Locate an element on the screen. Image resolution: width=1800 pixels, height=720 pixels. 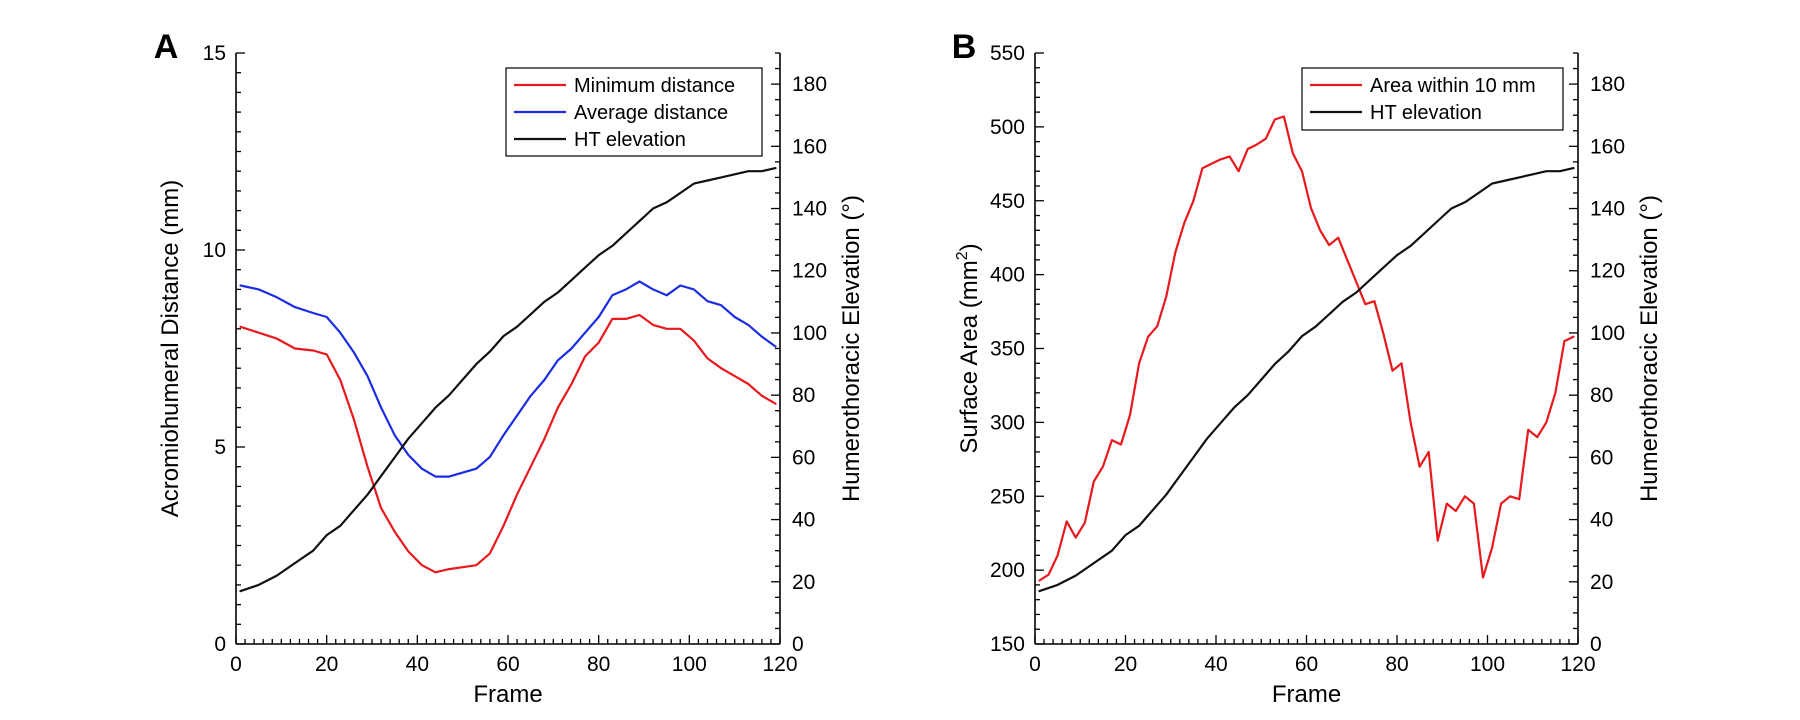
y-tick-label: 450 is located at coordinates (1007, 201).